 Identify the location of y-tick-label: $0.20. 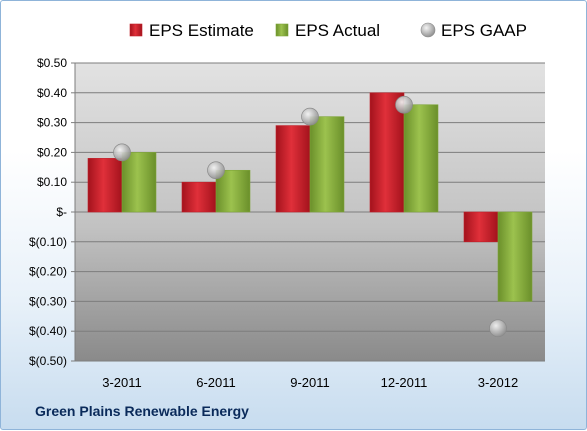
(52, 152).